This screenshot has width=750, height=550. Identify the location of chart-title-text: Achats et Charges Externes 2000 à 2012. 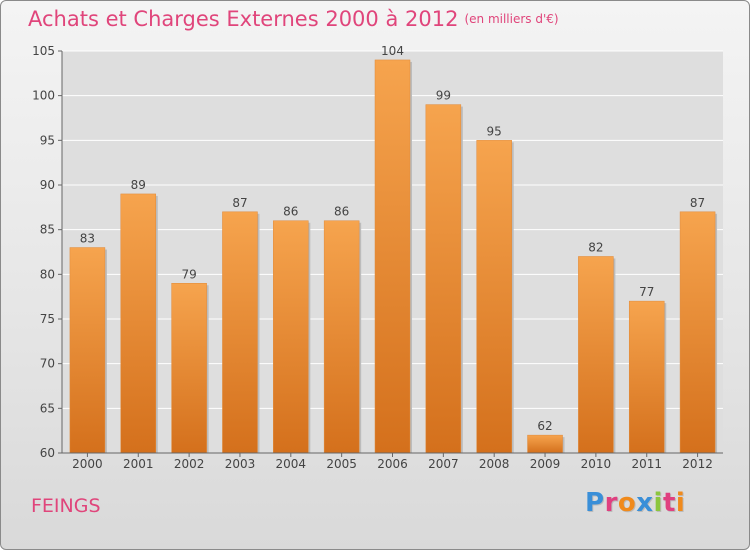
(243, 19).